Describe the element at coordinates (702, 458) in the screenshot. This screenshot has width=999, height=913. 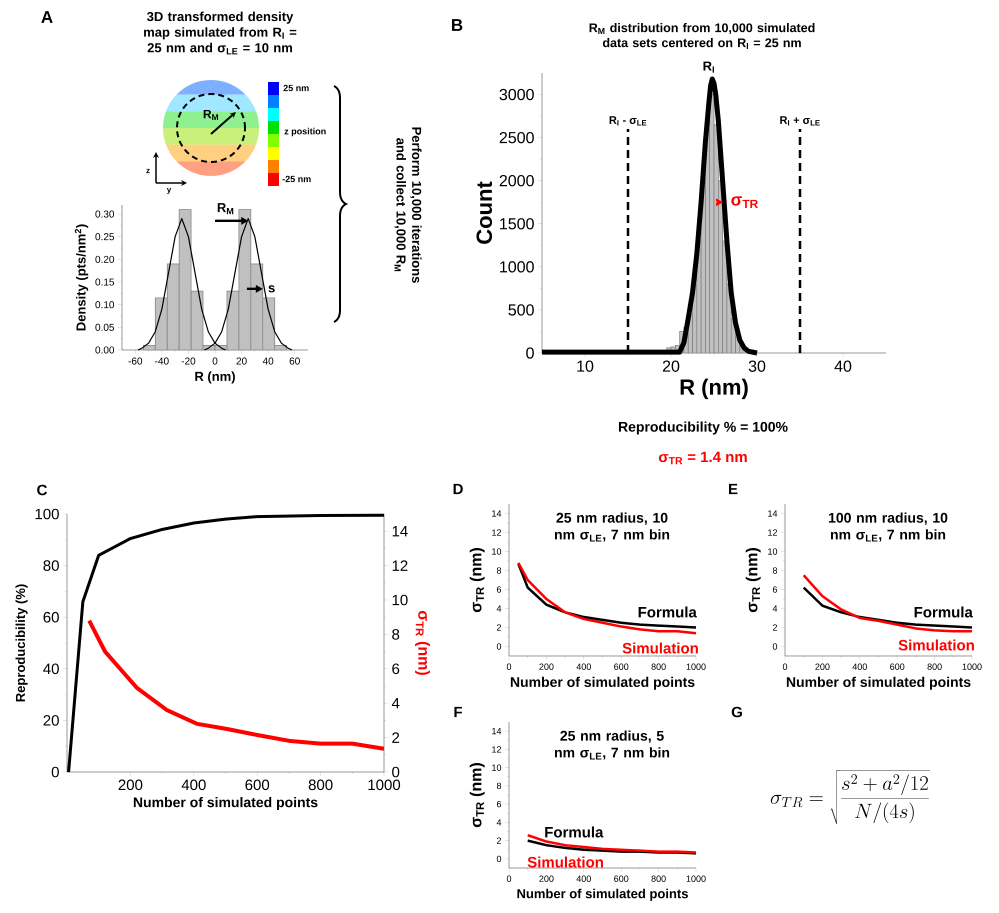
I see `text: σ$_{TR}$ = 1.4 nm` at that location.